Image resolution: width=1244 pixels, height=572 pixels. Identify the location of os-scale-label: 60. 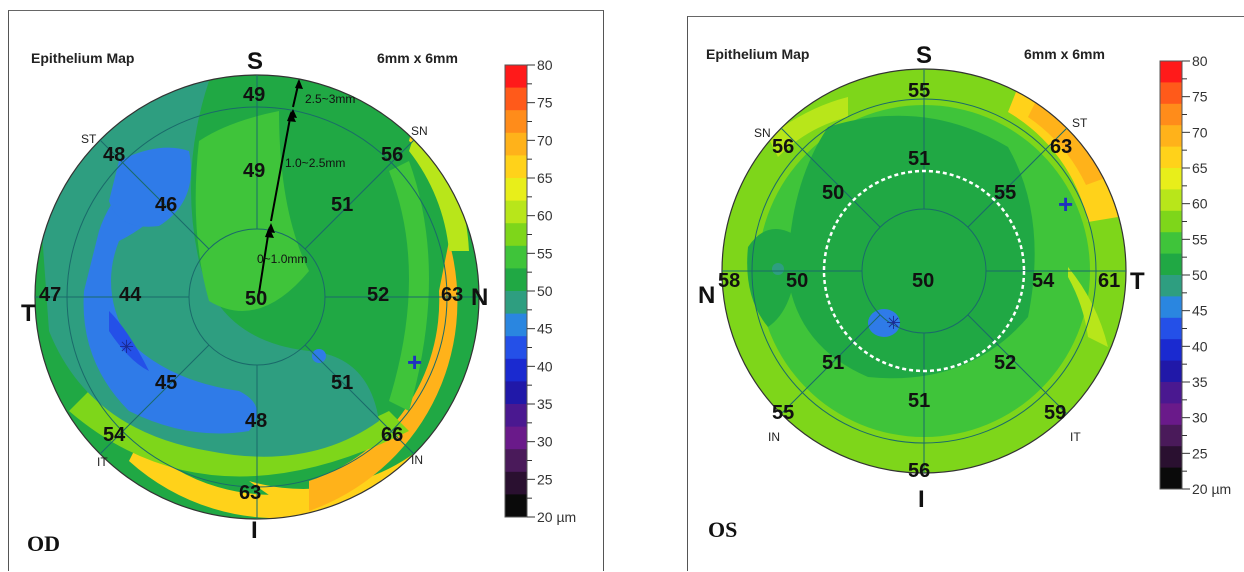
(1200, 204).